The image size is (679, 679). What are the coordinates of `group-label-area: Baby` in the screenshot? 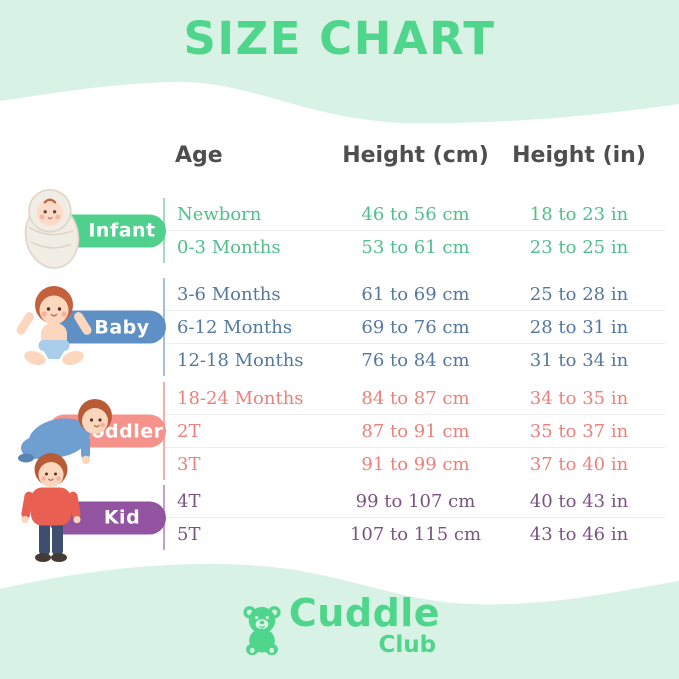 It's located at (83, 327).